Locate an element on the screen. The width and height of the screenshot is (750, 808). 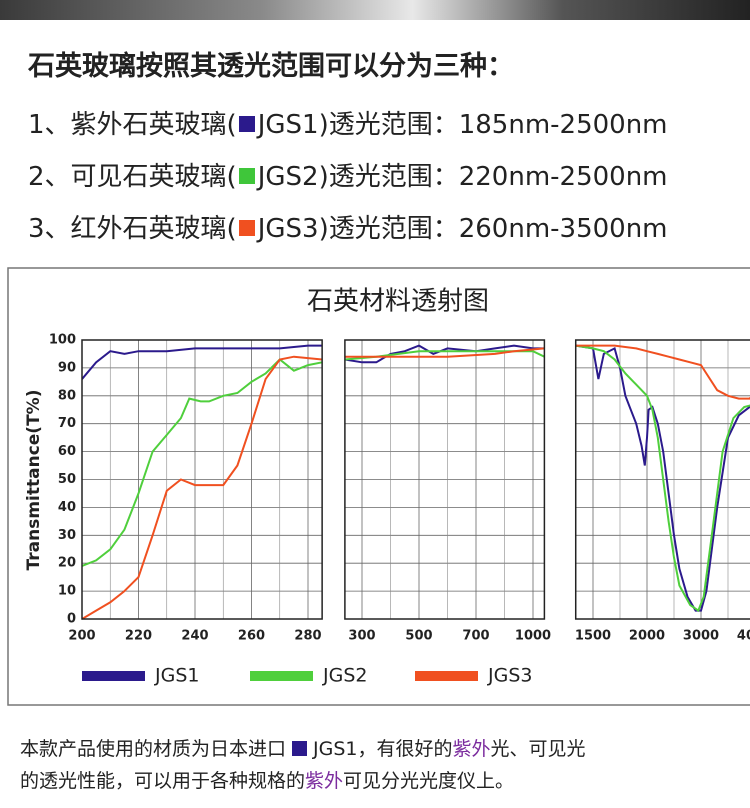
x-tick-label: 200 is located at coordinates (81, 636).